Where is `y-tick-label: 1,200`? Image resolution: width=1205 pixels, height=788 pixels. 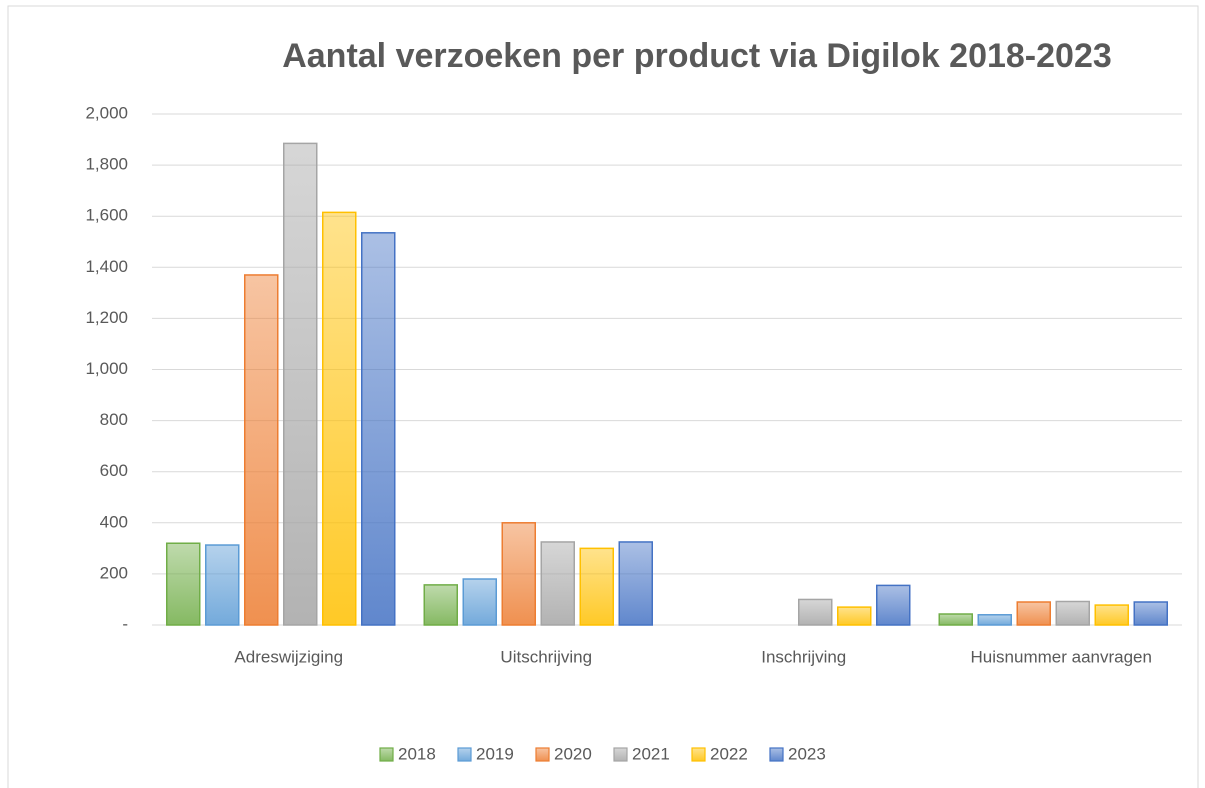
y-tick-label: 1,200 is located at coordinates (106, 317).